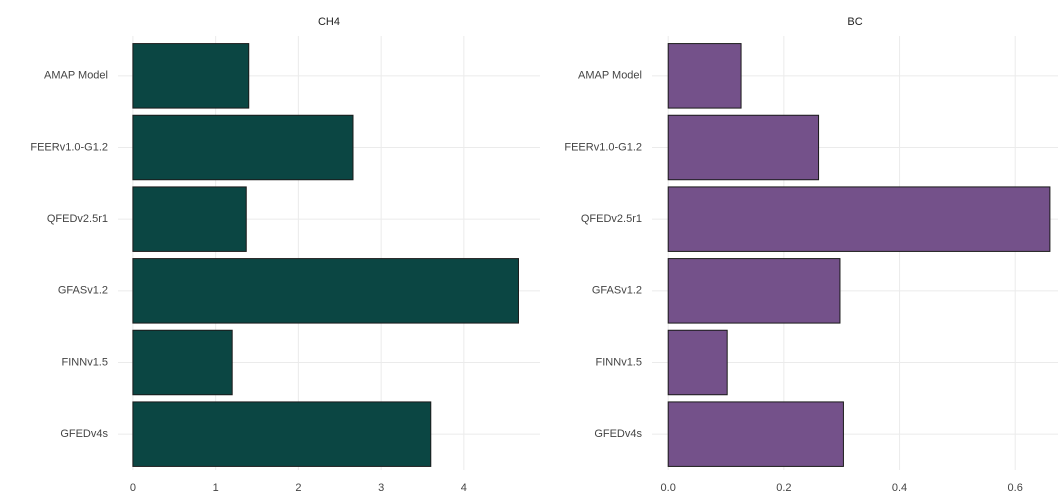 Image resolution: width=1059 pixels, height=494 pixels. Describe the element at coordinates (668, 488) in the screenshot. I see `x-tick-label: 0.0` at that location.